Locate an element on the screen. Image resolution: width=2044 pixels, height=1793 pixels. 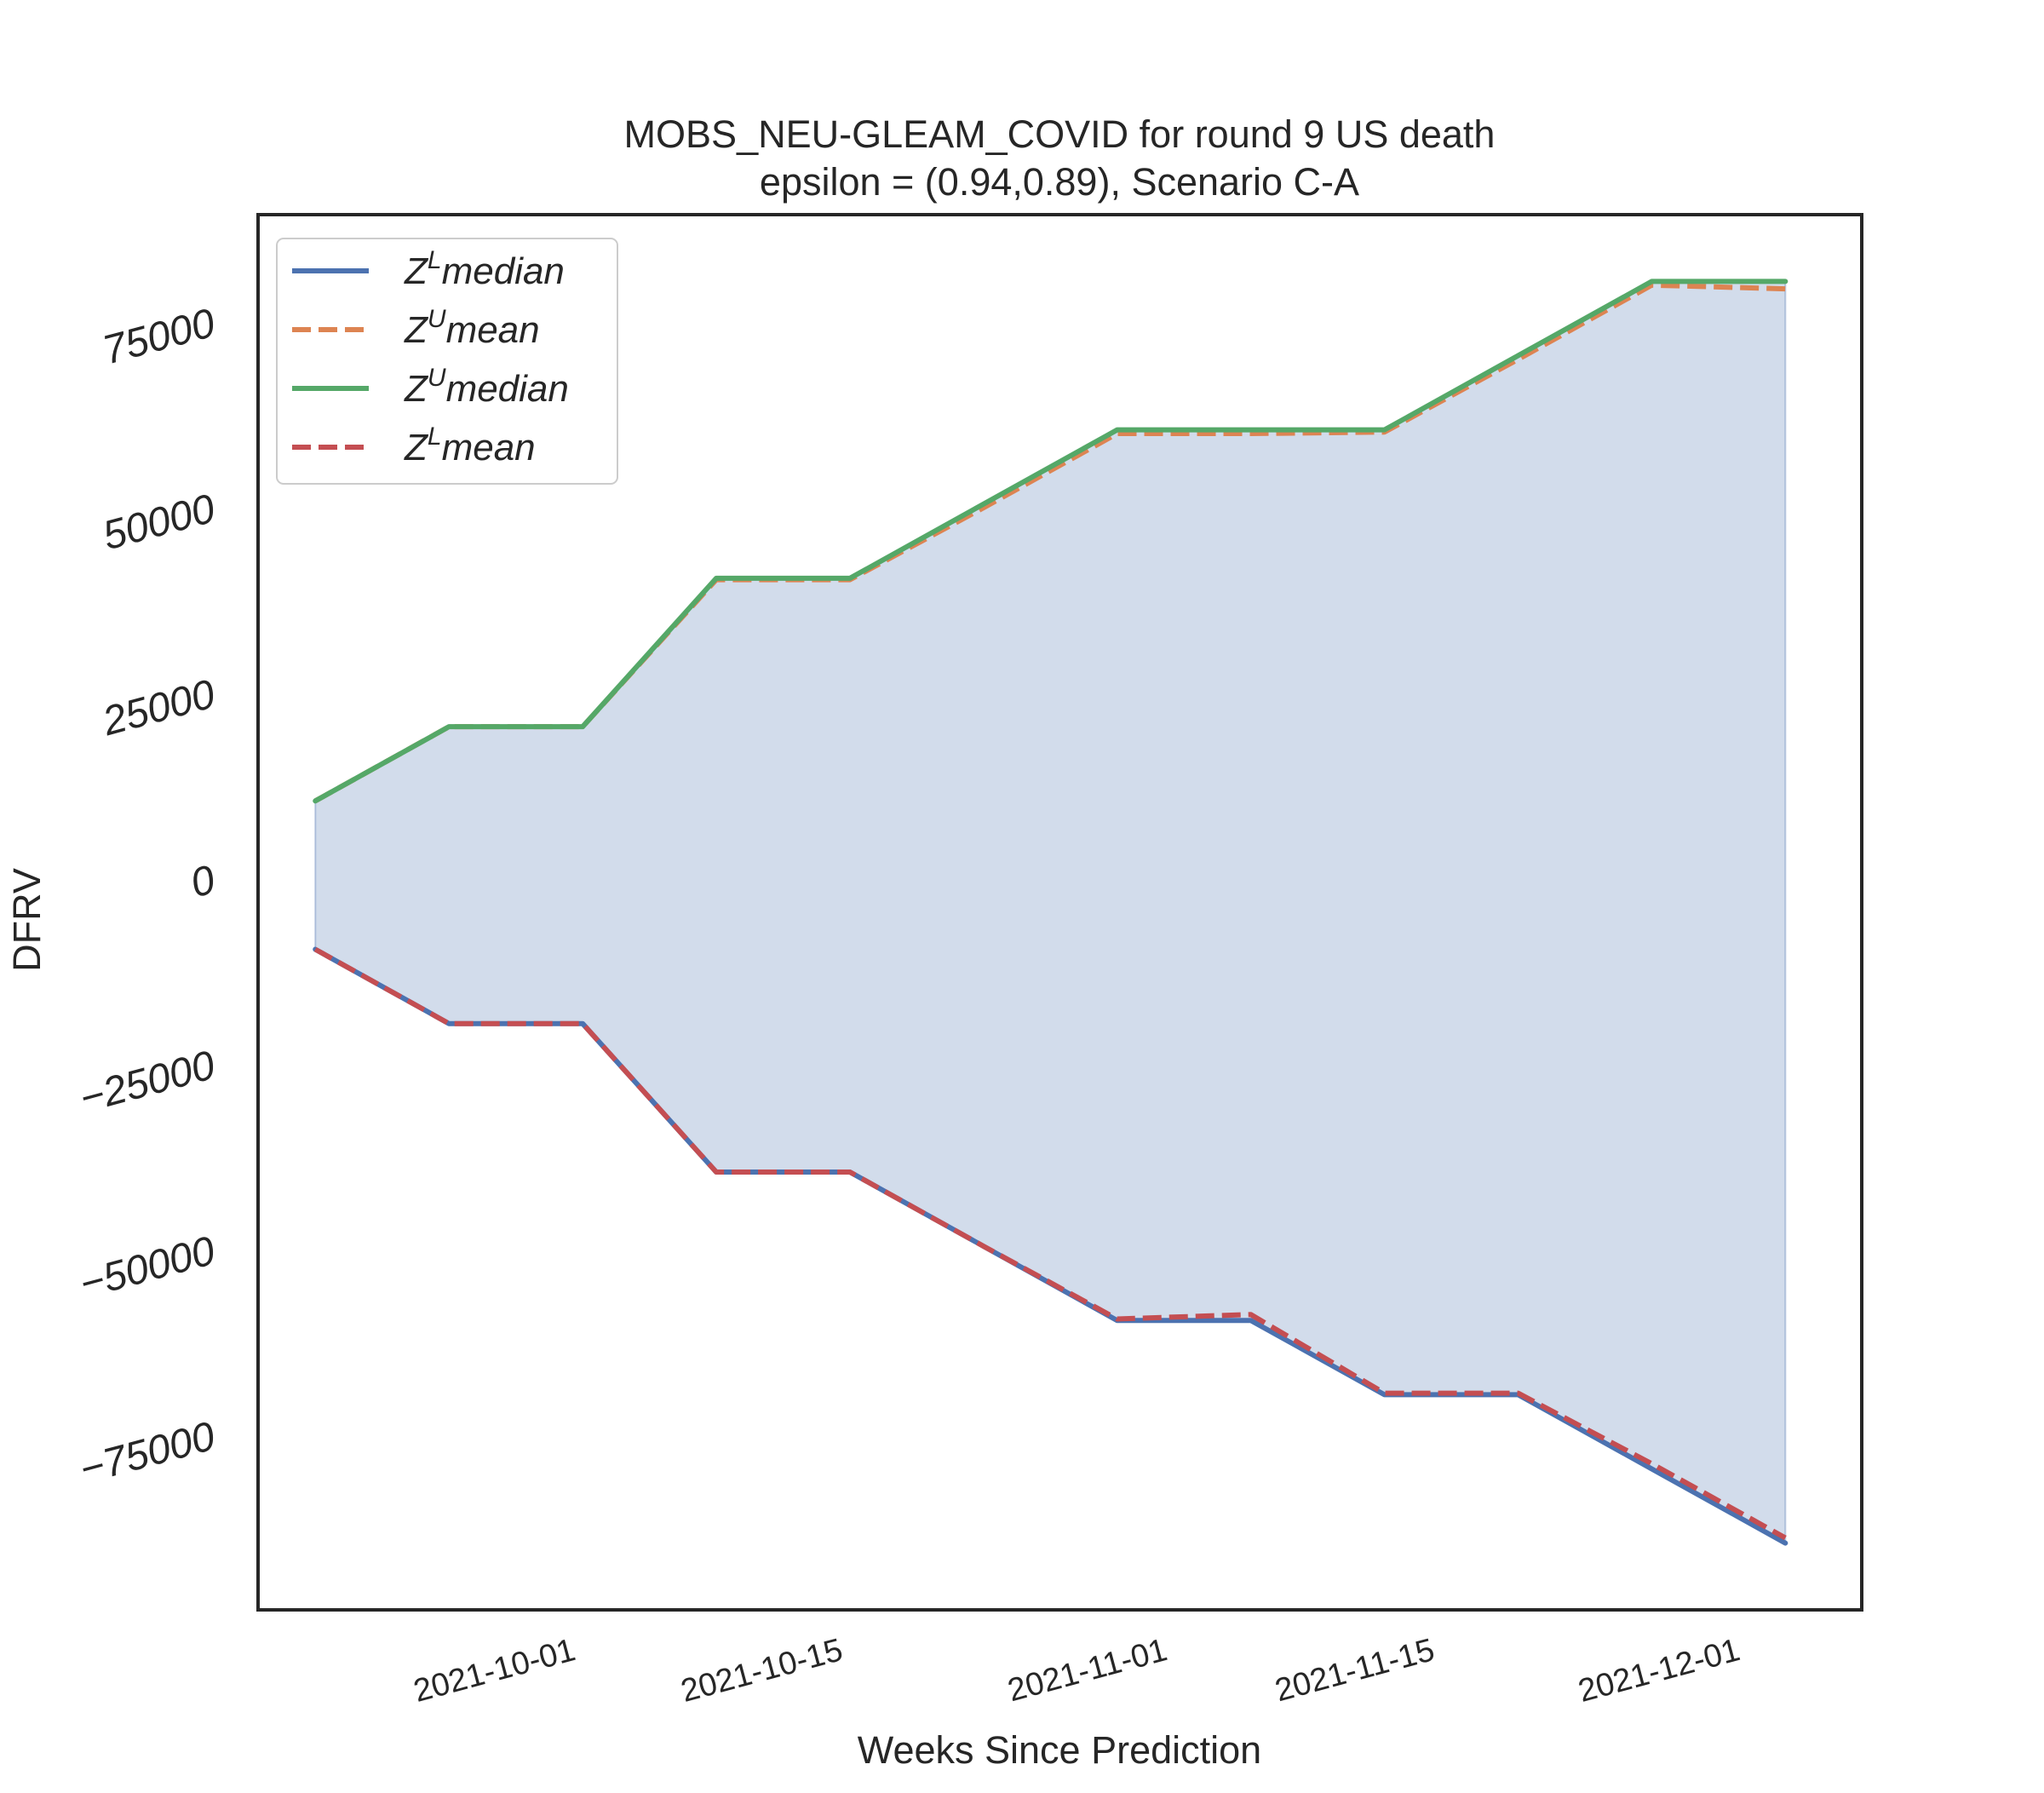
y-tick-label: 25000 is located at coordinates (158, 707).